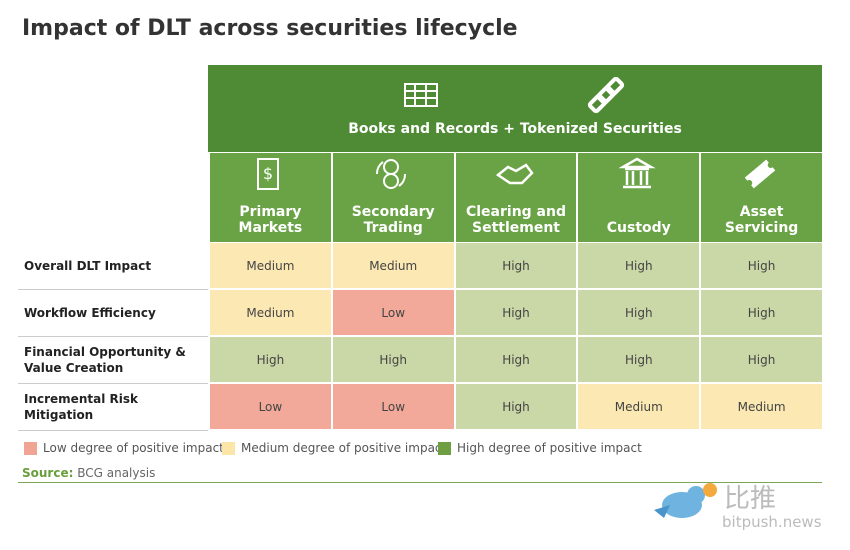 The height and width of the screenshot is (550, 850). What do you see at coordinates (113, 360) in the screenshot?
I see `row-label: Financial Opportunity & Value Creation` at bounding box center [113, 360].